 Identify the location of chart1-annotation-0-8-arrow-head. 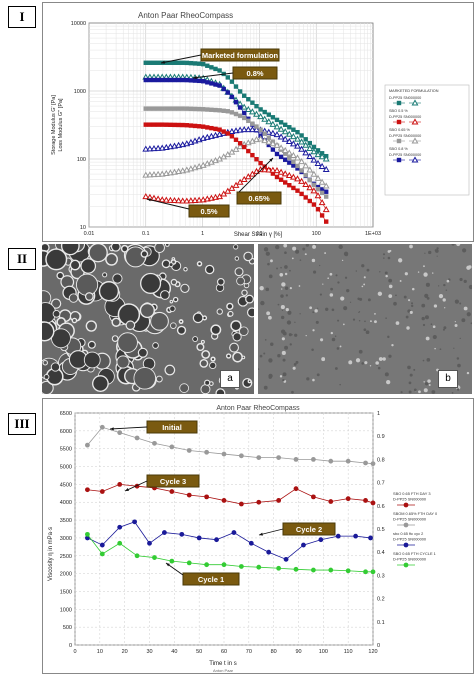
(195, 77).